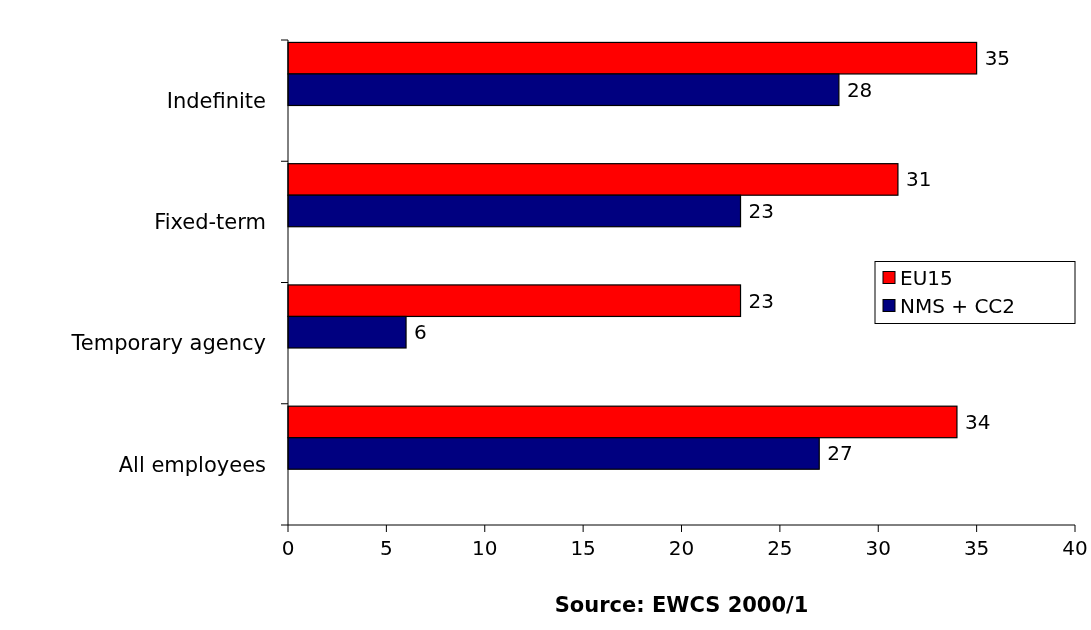 This screenshot has height=630, width=1091. I want to click on data-label: 28, so click(859, 89).